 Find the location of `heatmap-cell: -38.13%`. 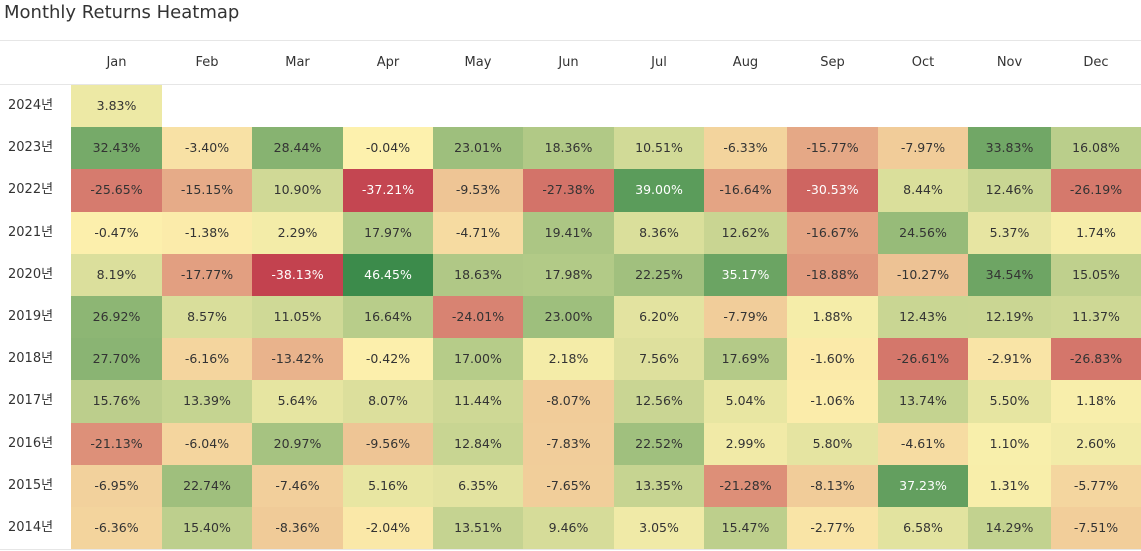

heatmap-cell: -38.13% is located at coordinates (297, 274).